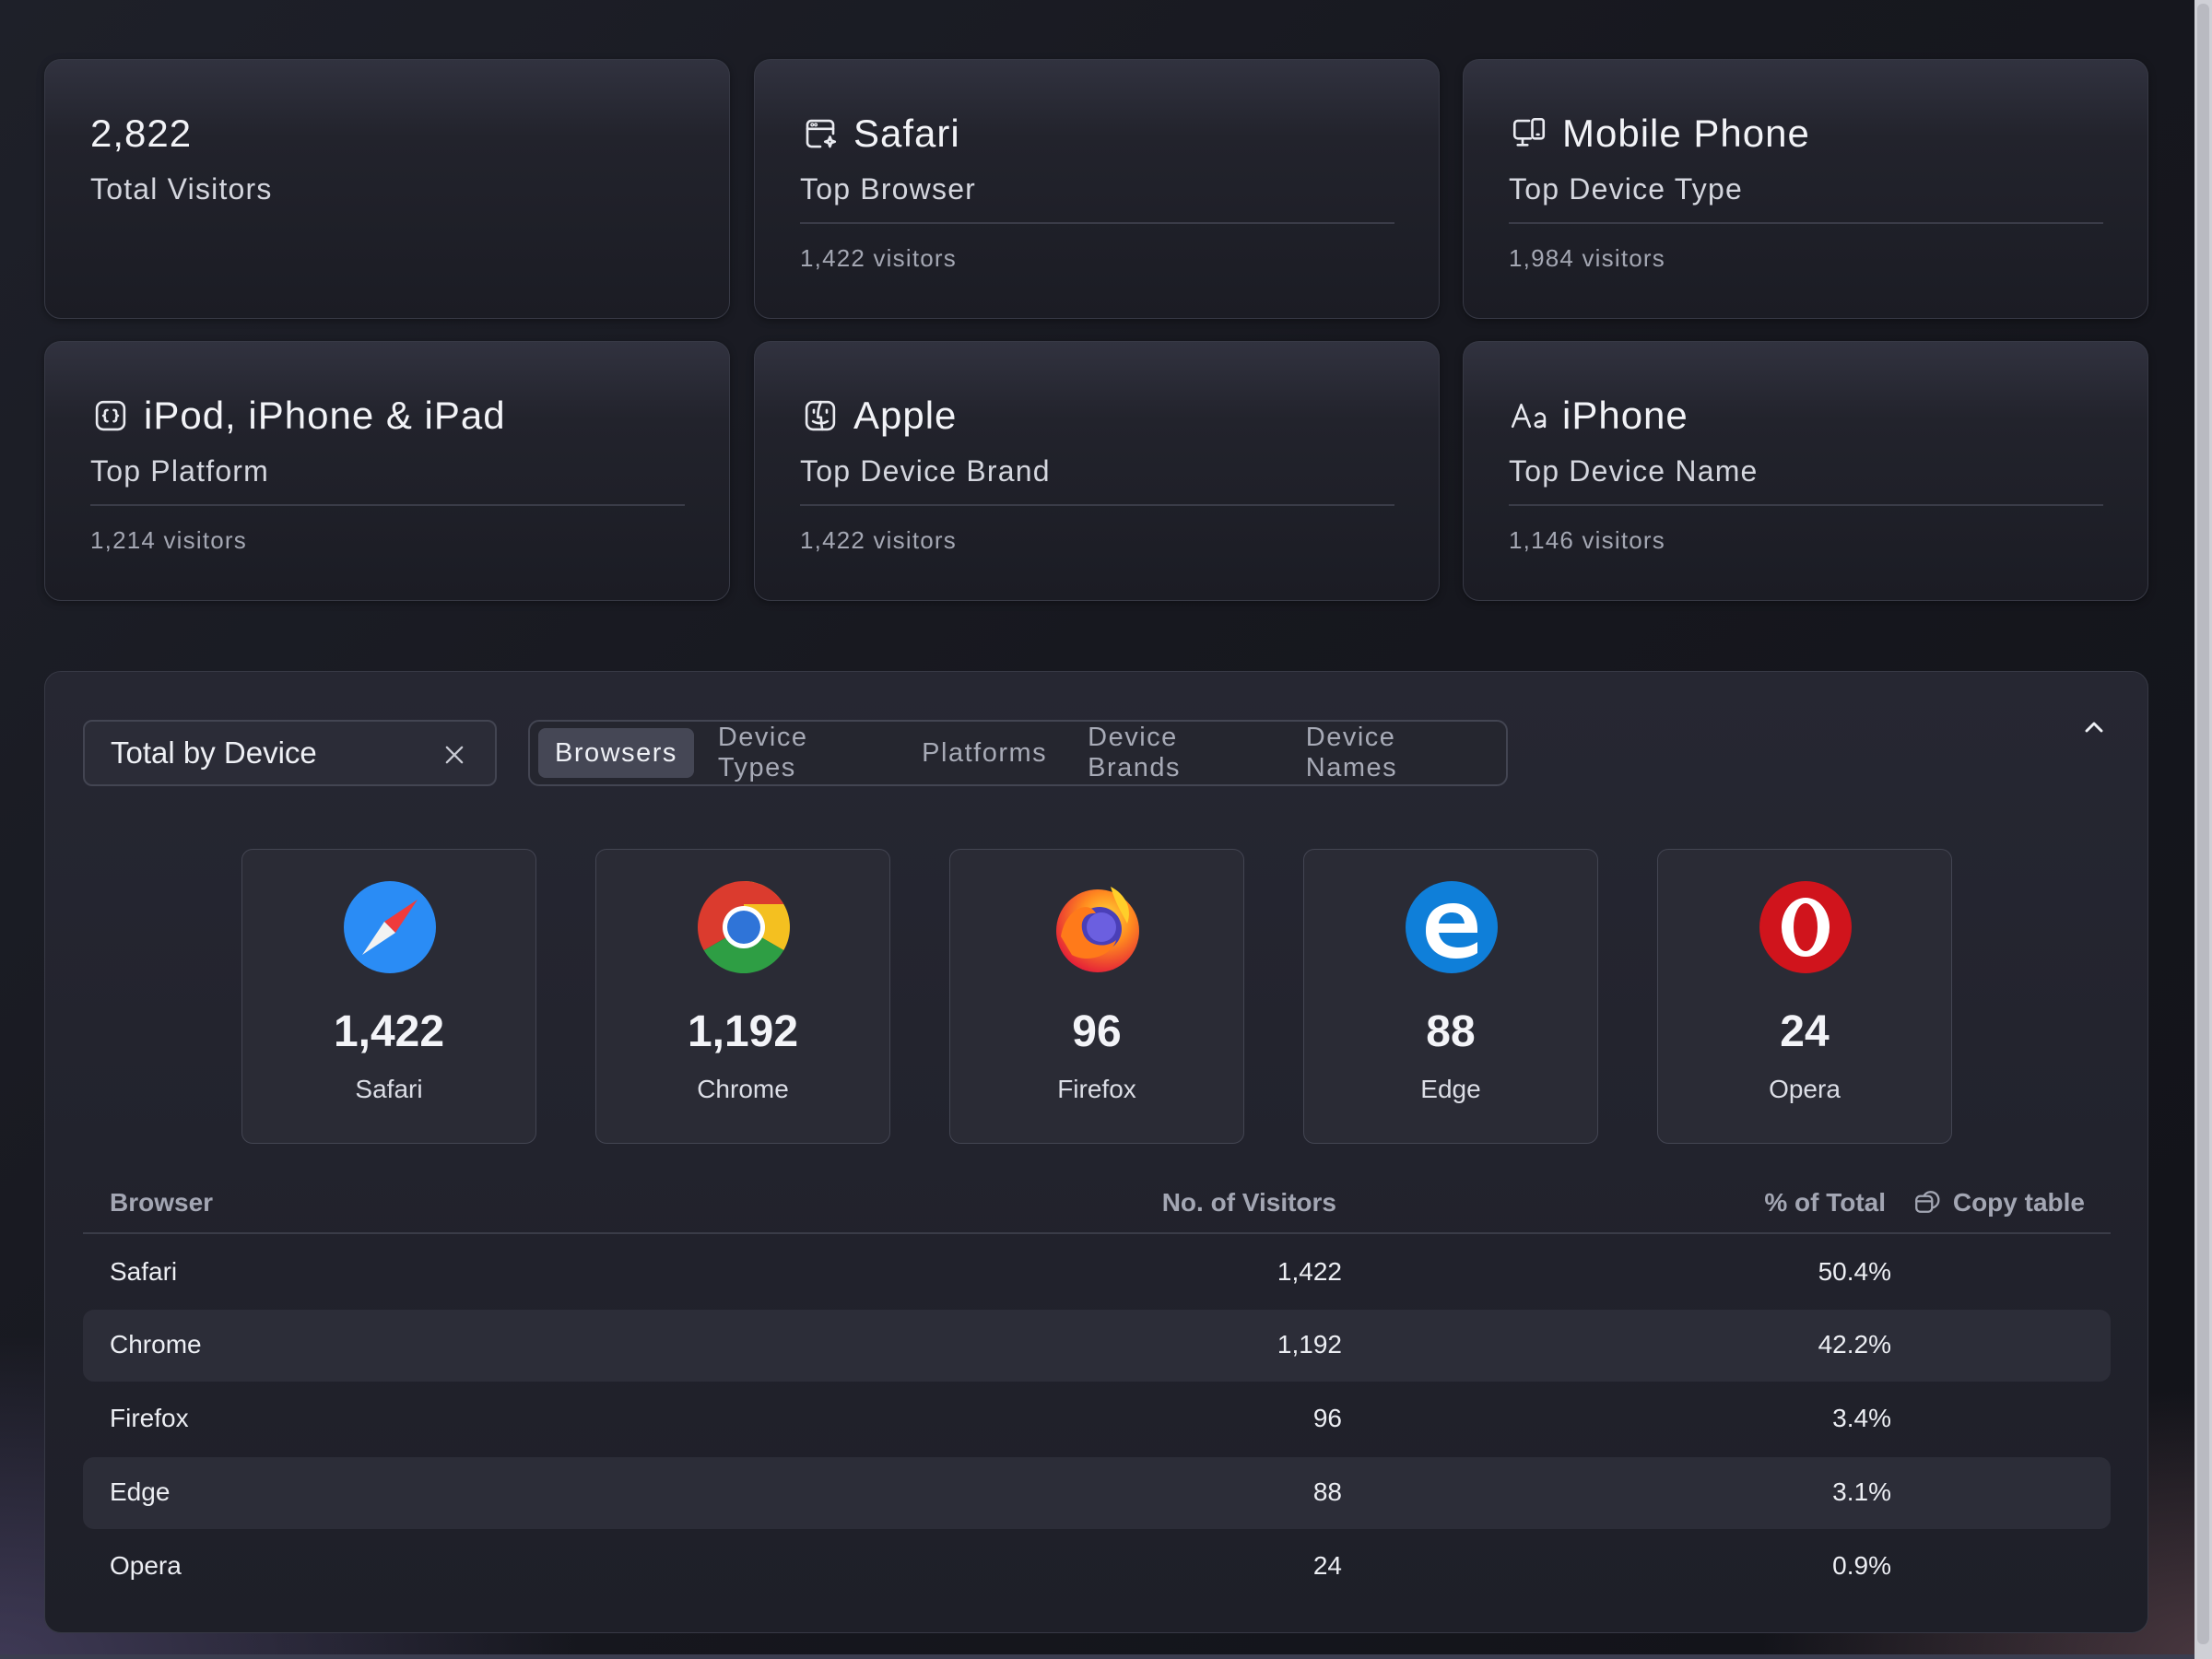 This screenshot has width=2212, height=1659. Describe the element at coordinates (1097, 1567) in the screenshot. I see `table-row: Opera 24 0.9%` at that location.